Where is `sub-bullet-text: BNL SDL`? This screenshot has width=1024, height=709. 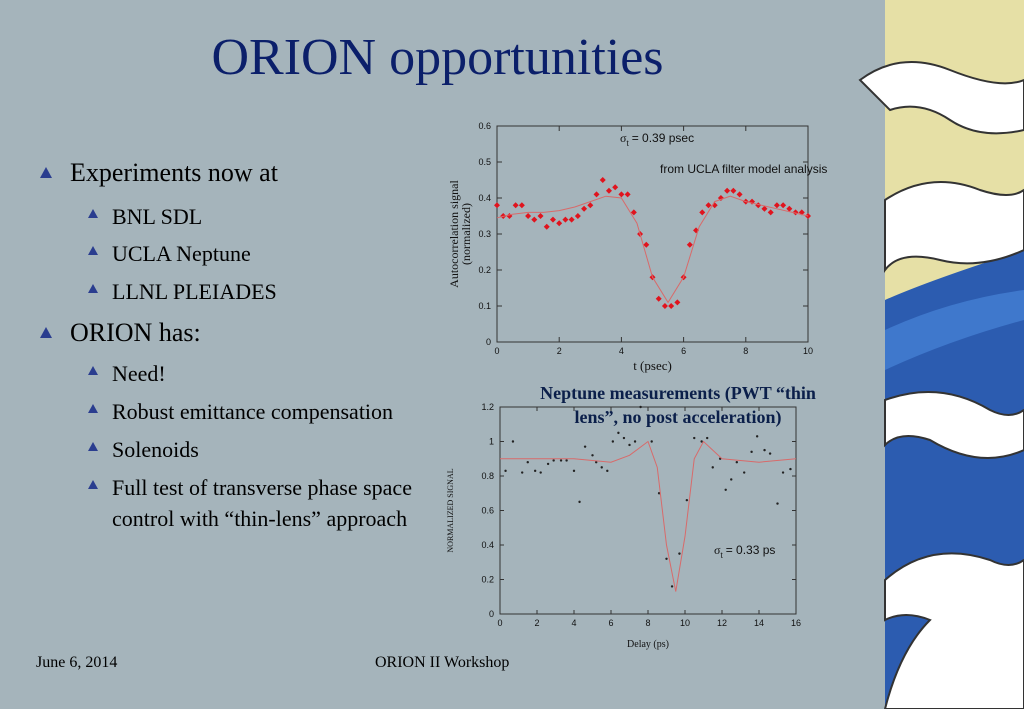
sub-bullet-text: BNL SDL is located at coordinates (157, 216).